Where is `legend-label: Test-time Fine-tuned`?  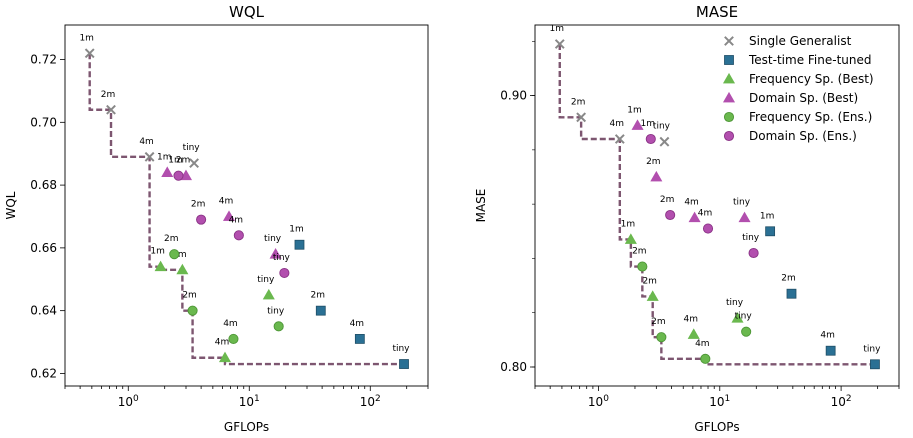 legend-label: Test-time Fine-tuned is located at coordinates (809, 60).